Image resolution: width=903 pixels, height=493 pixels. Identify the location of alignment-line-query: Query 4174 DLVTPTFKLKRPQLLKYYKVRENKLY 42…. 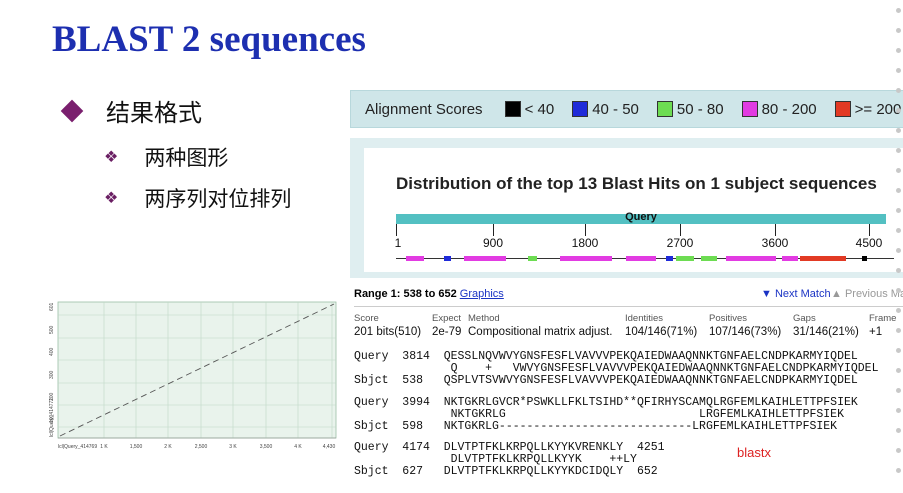
(509, 447).